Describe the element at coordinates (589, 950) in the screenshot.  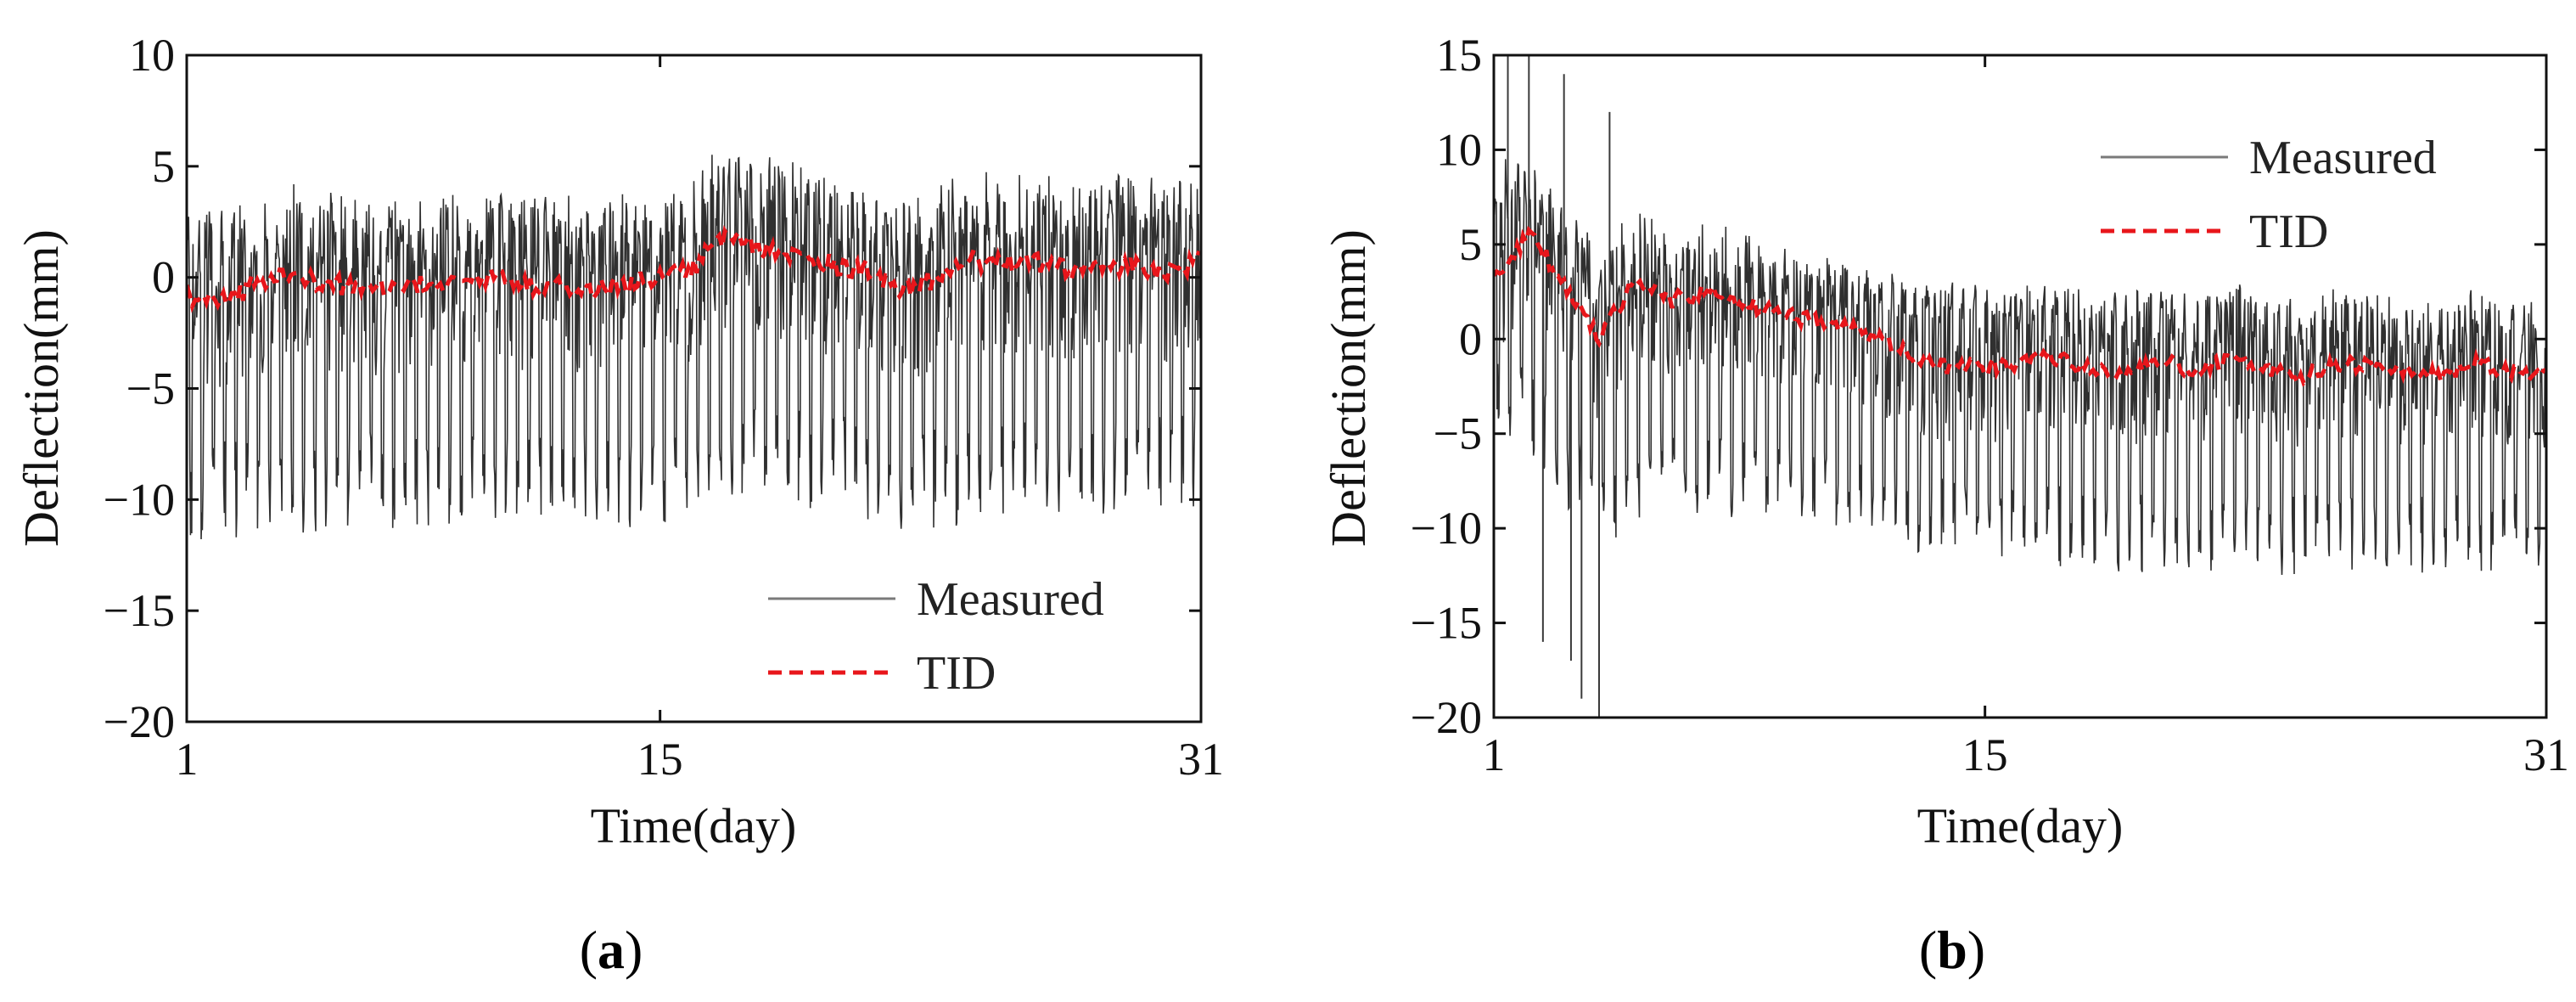
I see `panel-label-a-open: (` at that location.